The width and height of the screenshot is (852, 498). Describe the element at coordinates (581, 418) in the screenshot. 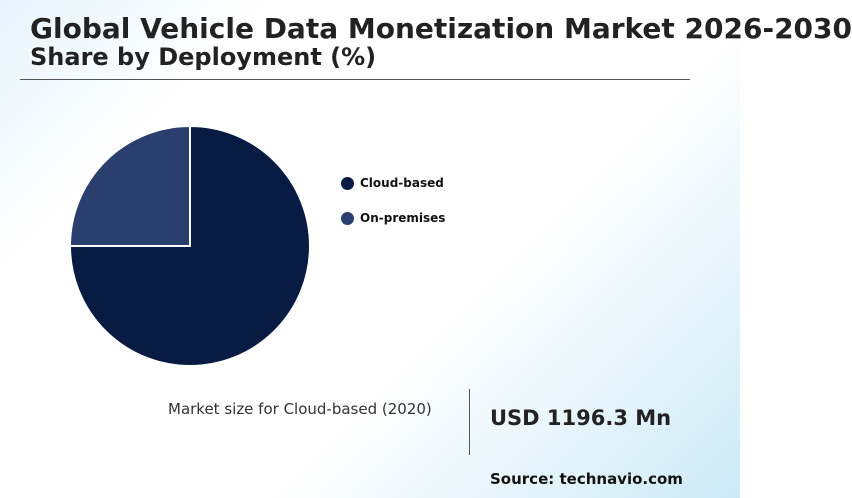

I see `market-size-value: USD 1196.3 Mn` at that location.